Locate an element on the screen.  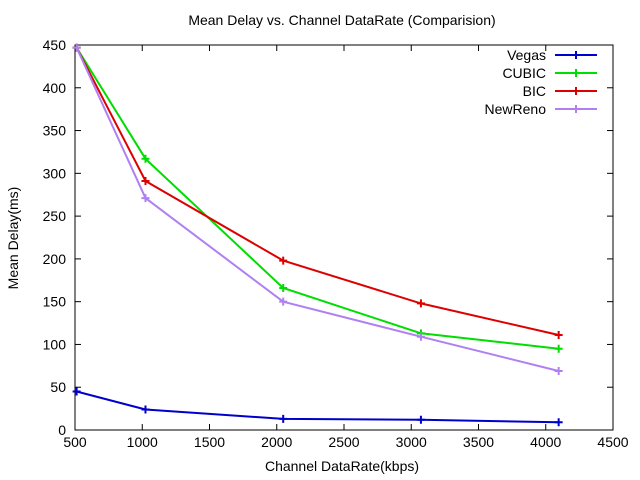
y-tick-label: 0 is located at coordinates (62, 430).